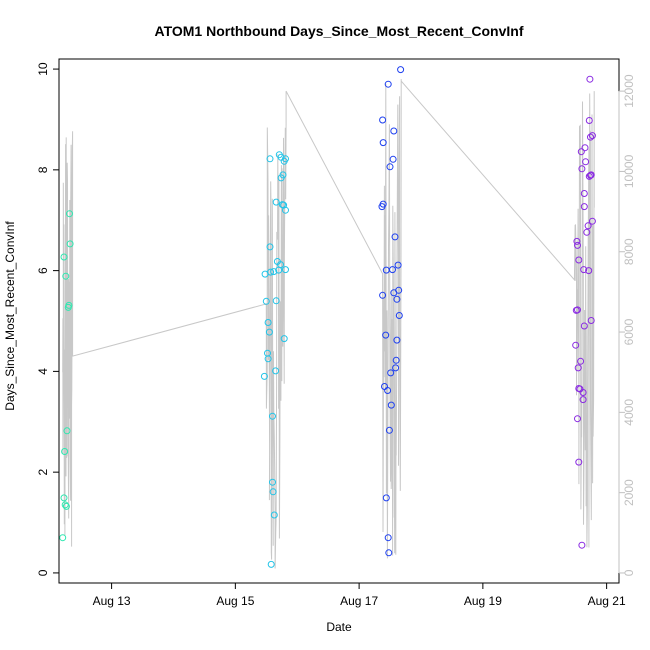 Image resolution: width=650 pixels, height=650 pixels. I want to click on y-tick-label: 0, so click(43, 572).